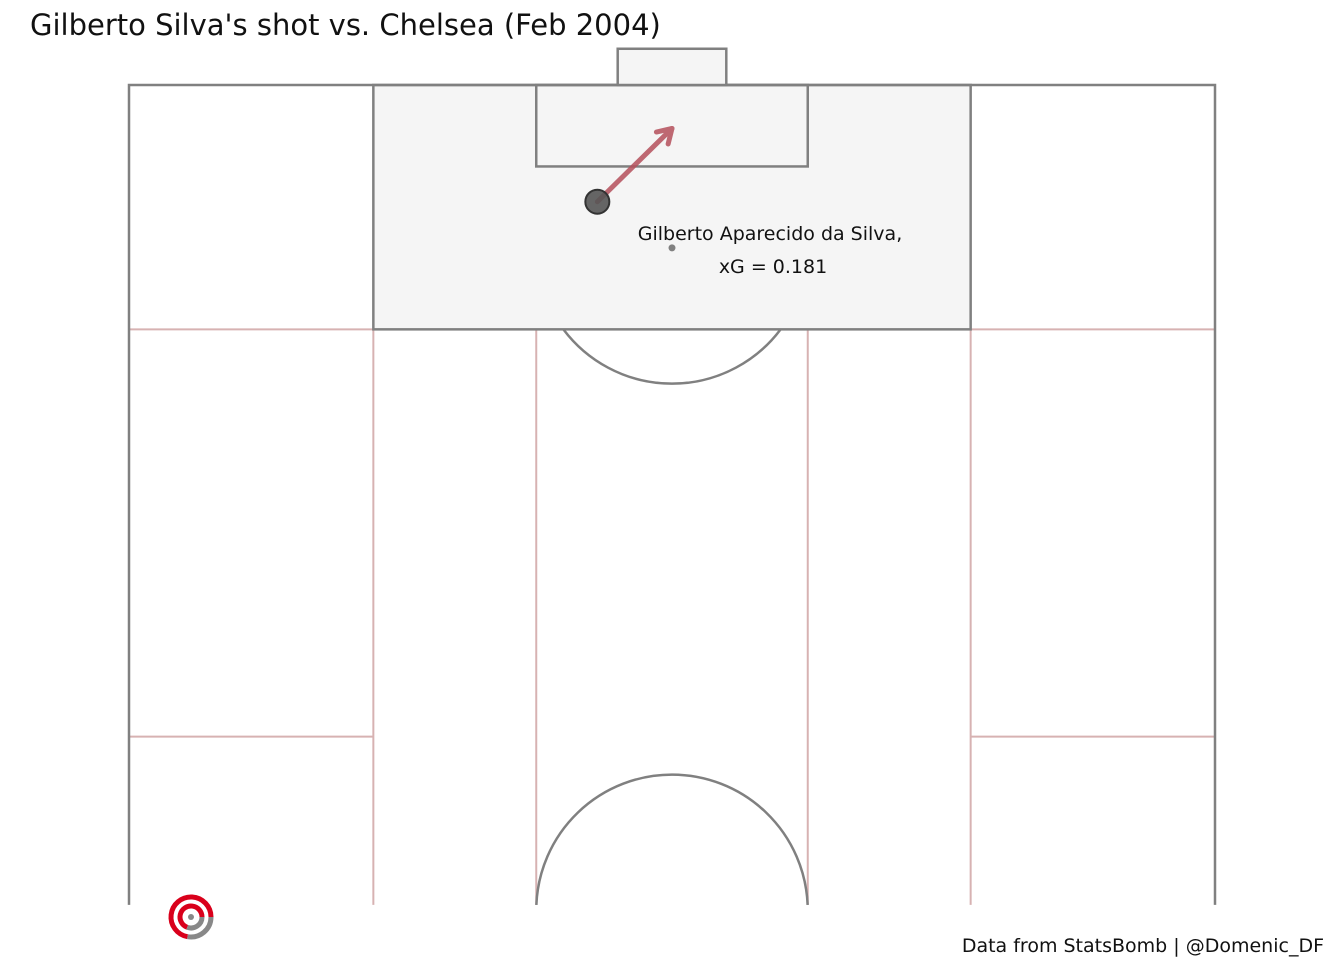  Describe the element at coordinates (773, 267) in the screenshot. I see `shot-label-xg: xG = 0.181` at that location.